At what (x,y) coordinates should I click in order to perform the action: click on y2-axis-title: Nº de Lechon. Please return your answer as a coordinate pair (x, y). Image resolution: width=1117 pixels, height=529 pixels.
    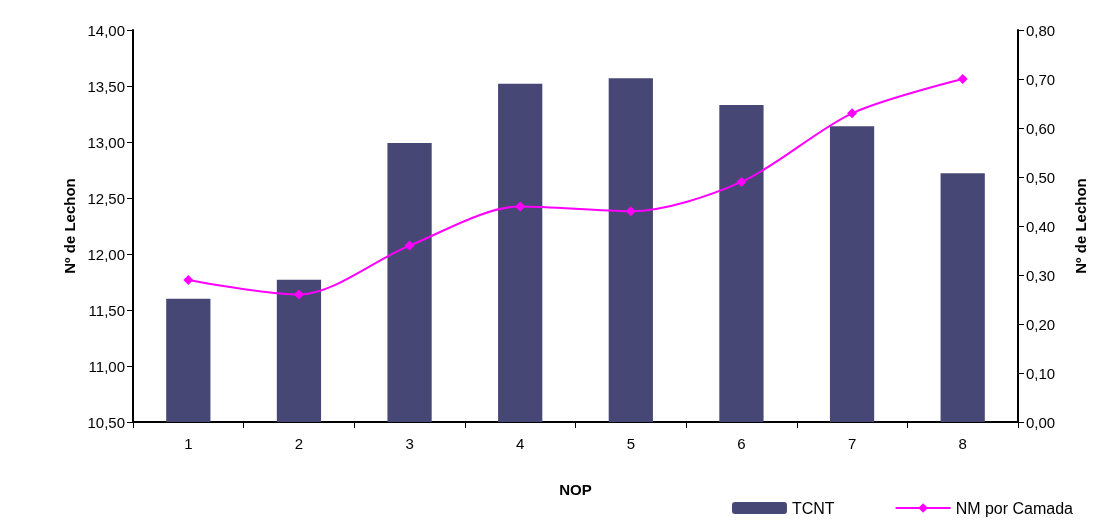
    Looking at the image, I should click on (1080, 226).